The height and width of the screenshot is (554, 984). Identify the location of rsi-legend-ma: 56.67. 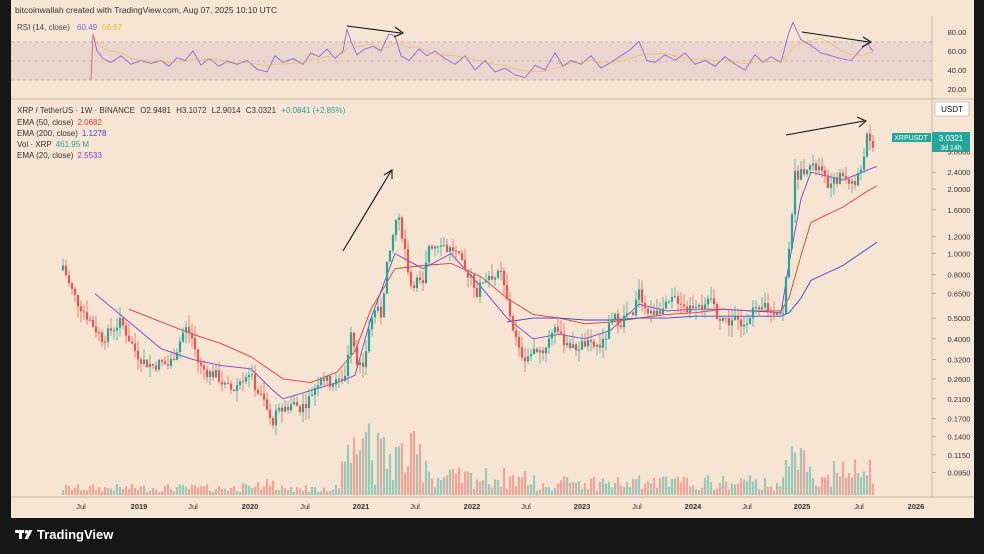
(112, 27).